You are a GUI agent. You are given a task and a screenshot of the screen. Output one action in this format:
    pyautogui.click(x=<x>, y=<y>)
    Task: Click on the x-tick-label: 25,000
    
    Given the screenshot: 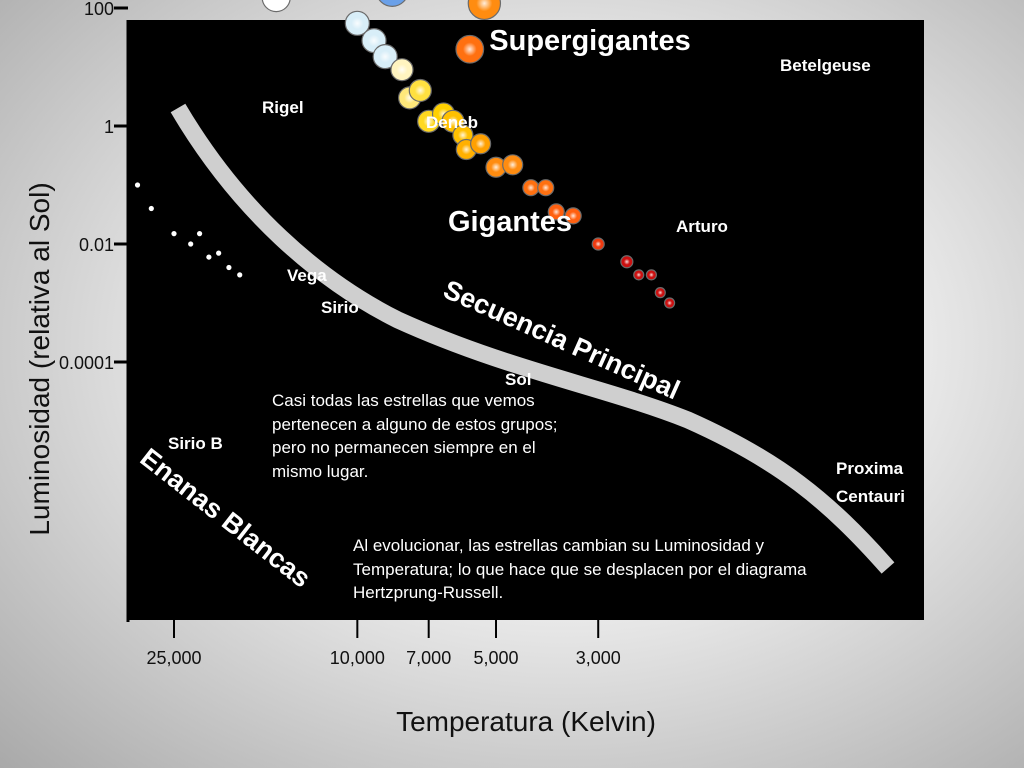 What is the action you would take?
    pyautogui.click(x=173, y=658)
    